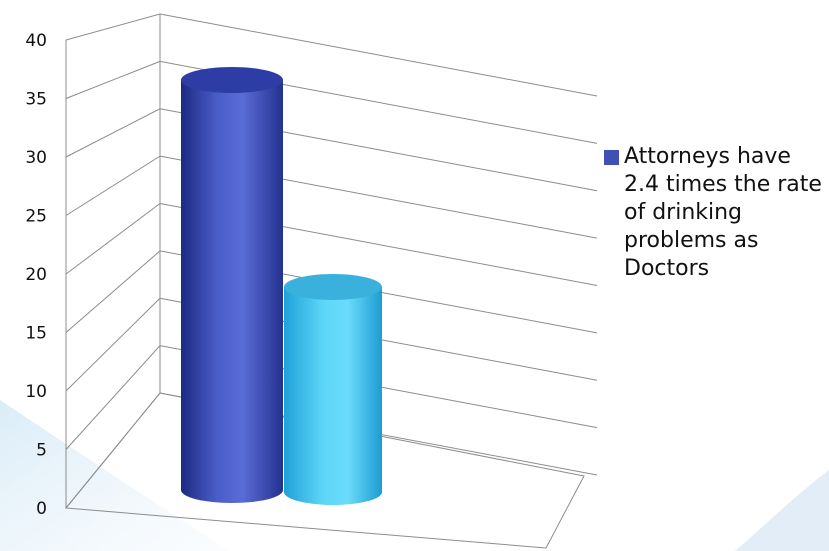  What do you see at coordinates (41, 451) in the screenshot?
I see `y-tick-label: 5` at bounding box center [41, 451].